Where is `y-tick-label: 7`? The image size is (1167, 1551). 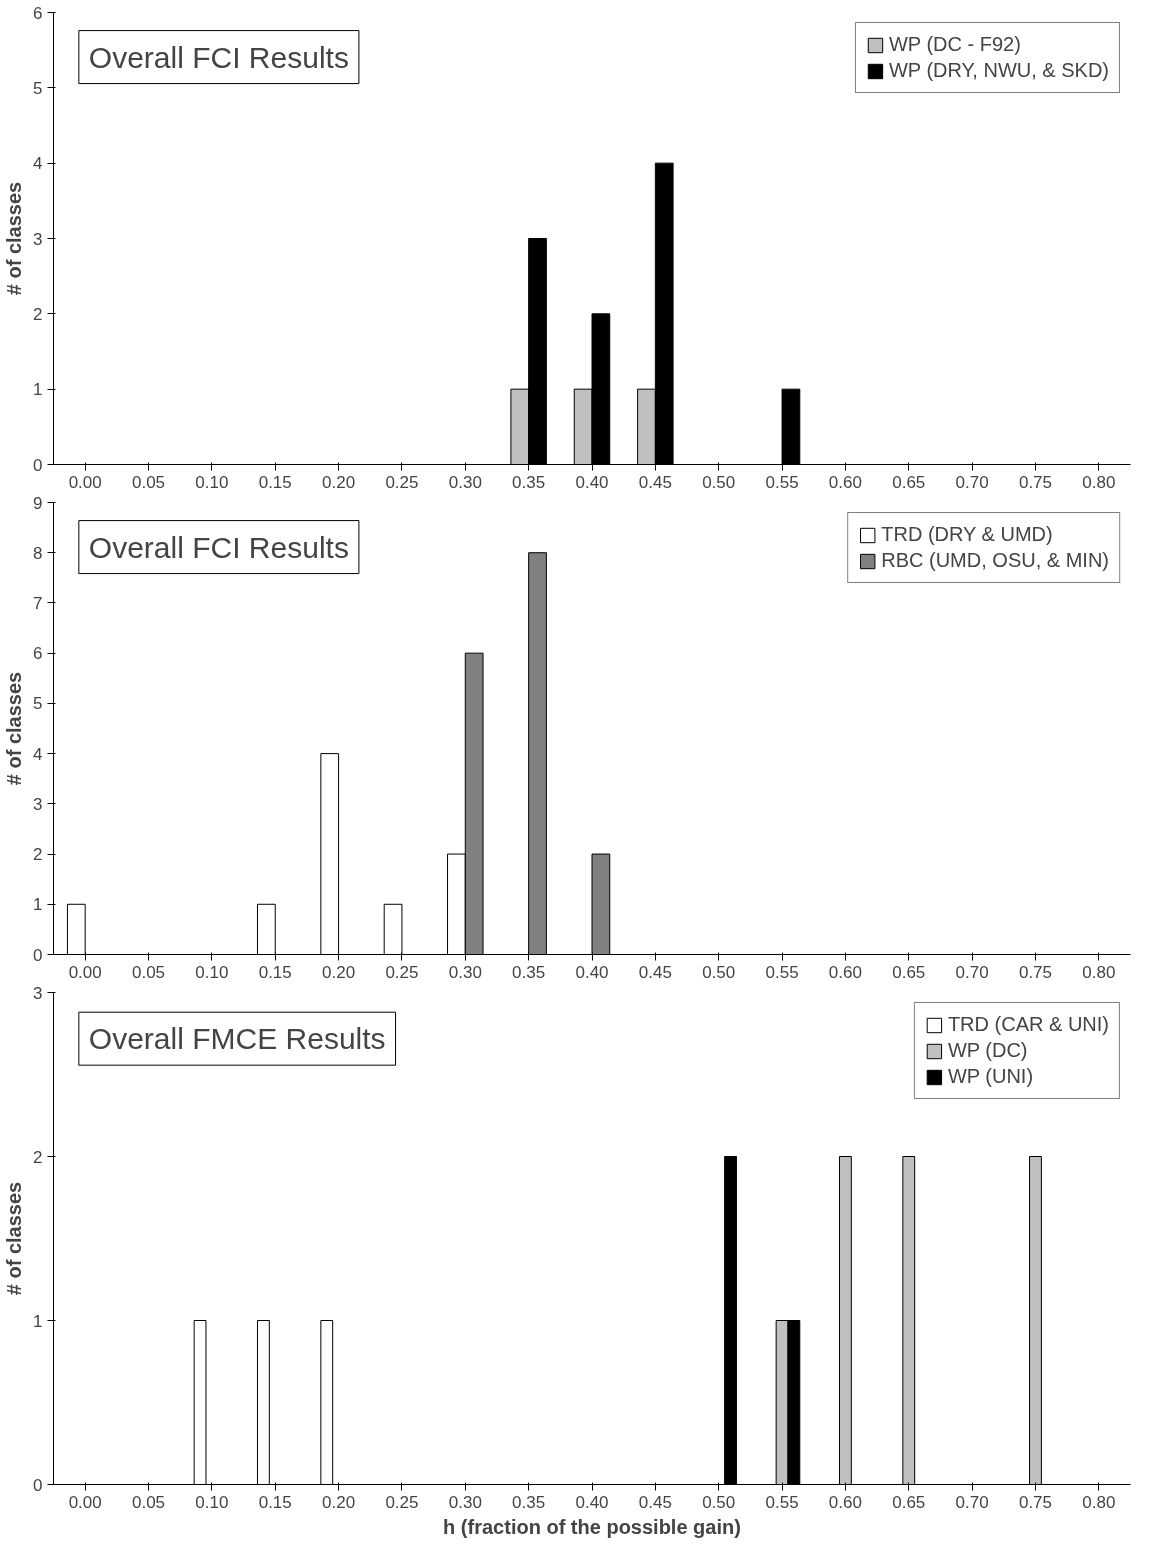
y-tick-label: 7 is located at coordinates (38, 603).